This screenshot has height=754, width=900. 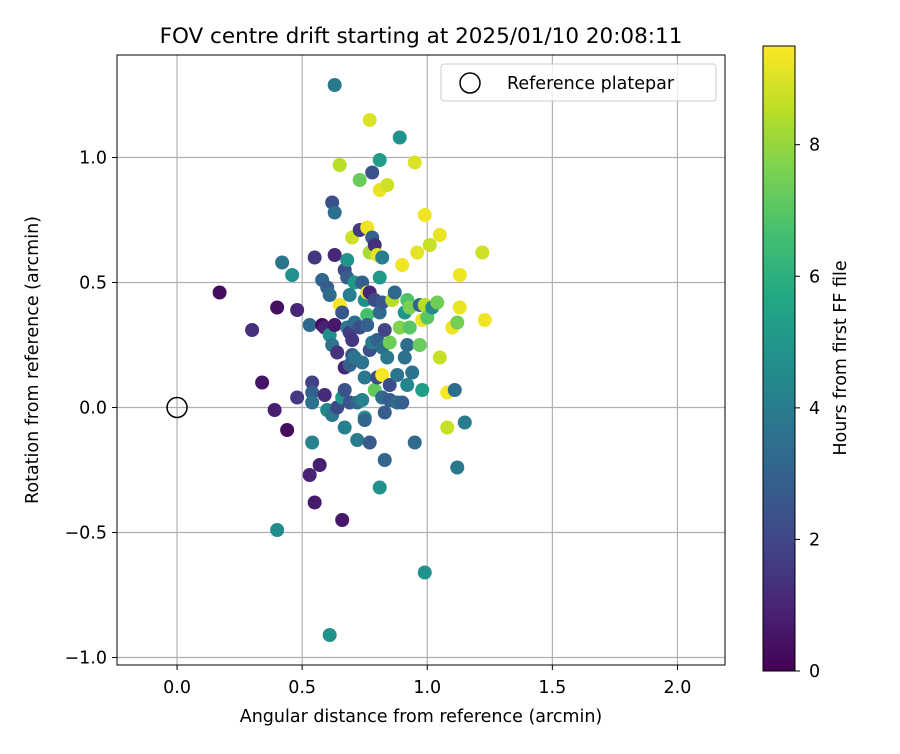 What do you see at coordinates (814, 409) in the screenshot?
I see `colorbar-tick-label: 4` at bounding box center [814, 409].